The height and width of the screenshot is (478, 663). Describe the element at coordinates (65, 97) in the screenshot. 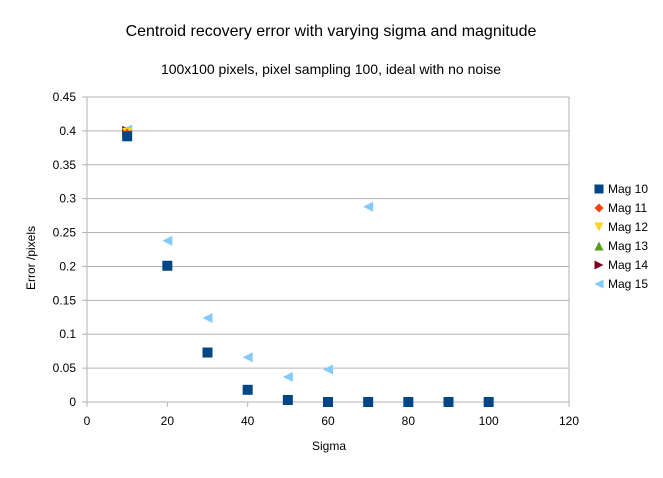

I see `y-tick-label: 0.45` at that location.